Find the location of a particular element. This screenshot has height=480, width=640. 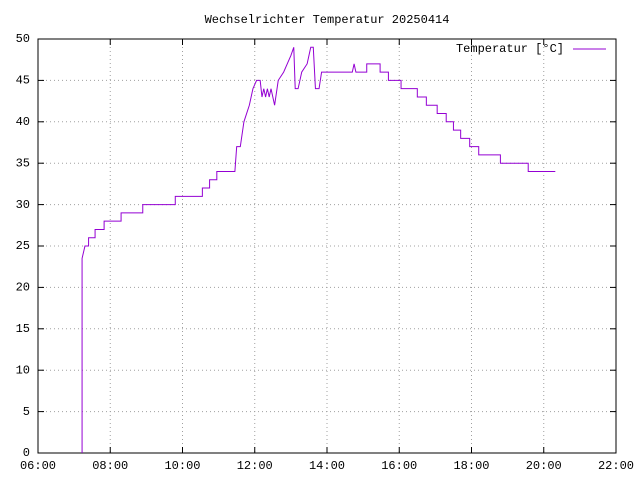

y-tick-label: 45 is located at coordinates (23, 81).